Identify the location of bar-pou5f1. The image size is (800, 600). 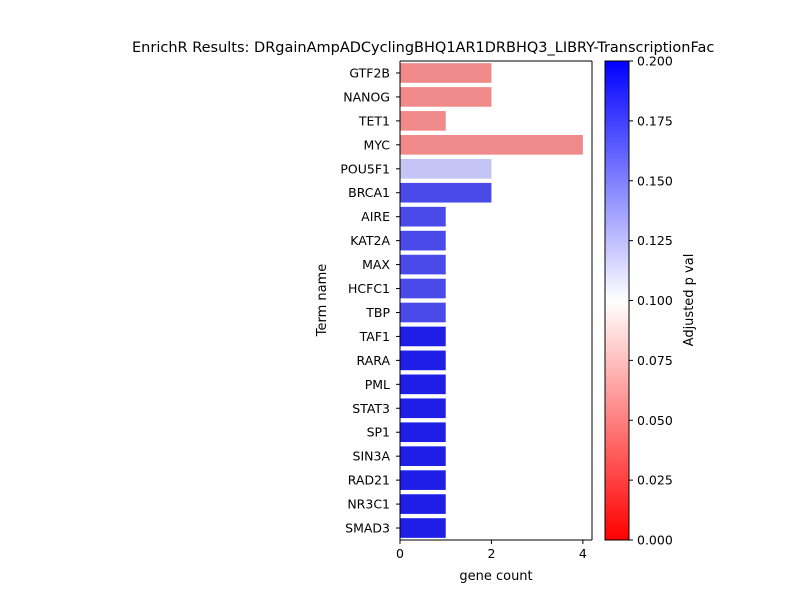
(446, 168).